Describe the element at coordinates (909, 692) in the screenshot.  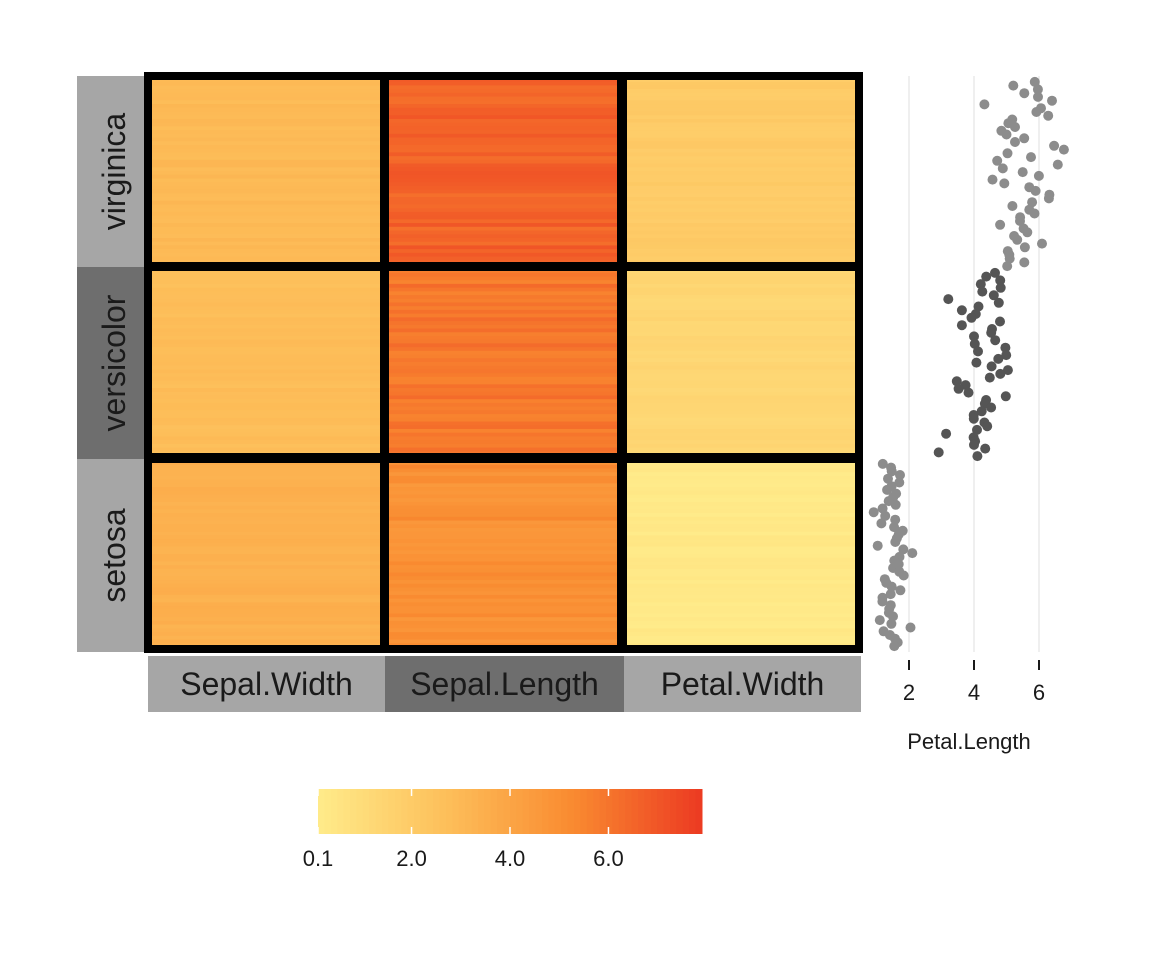
I see `x-tick-label-2: 2` at that location.